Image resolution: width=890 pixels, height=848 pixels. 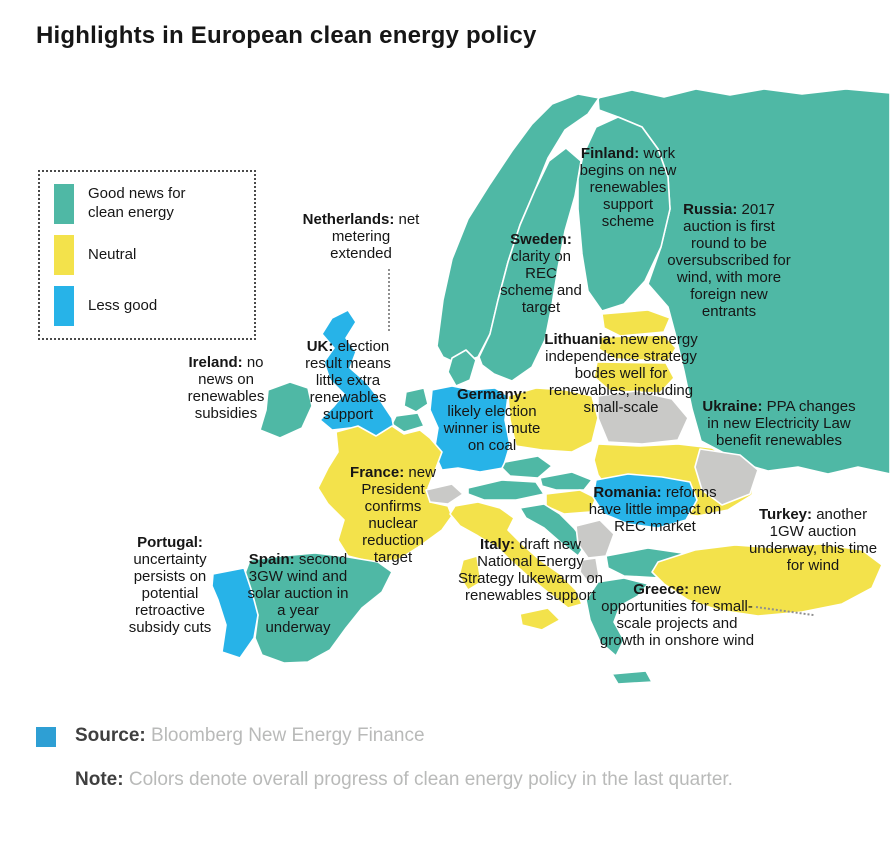 I want to click on label-germany-text: likely election winner is mute on coal, so click(x=492, y=428).